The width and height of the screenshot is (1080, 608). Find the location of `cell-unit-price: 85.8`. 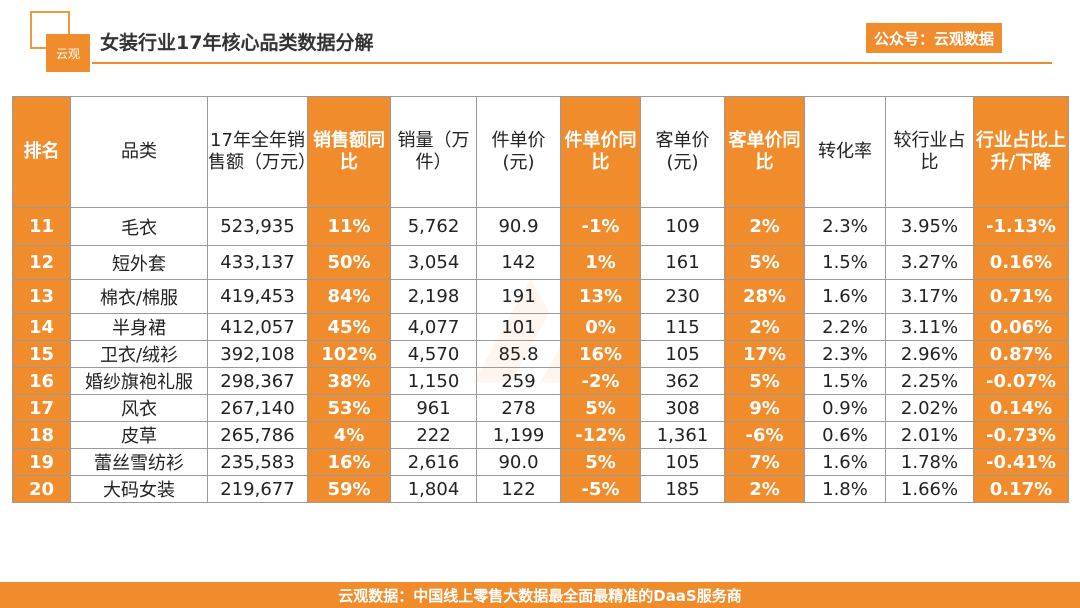

cell-unit-price: 85.8 is located at coordinates (518, 354).